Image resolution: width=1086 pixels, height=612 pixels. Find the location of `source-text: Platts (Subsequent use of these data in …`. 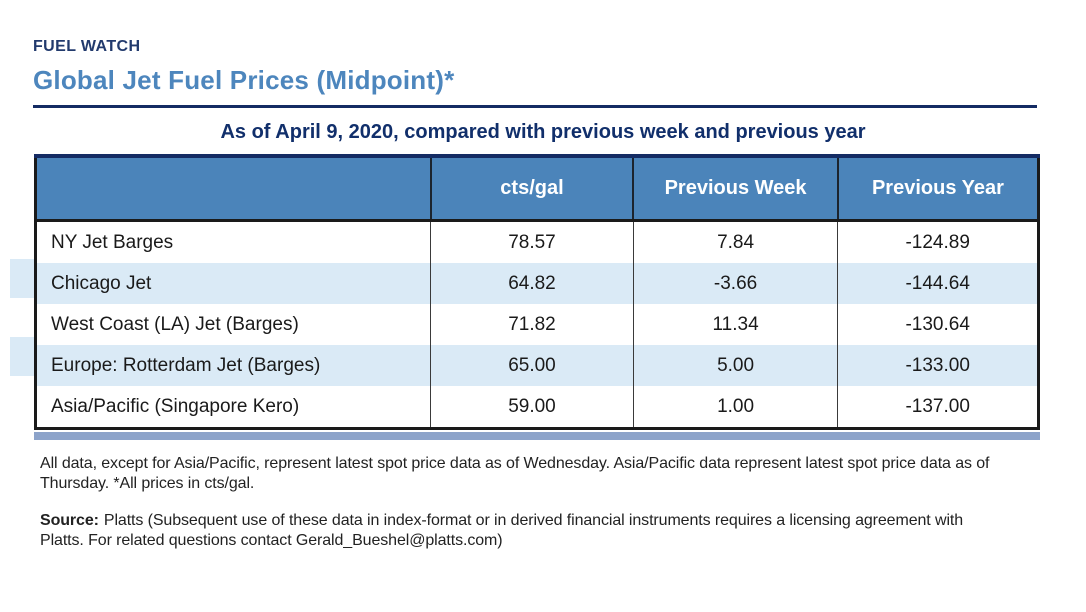

source-text: Platts (Subsequent use of these data in … is located at coordinates (502, 530).